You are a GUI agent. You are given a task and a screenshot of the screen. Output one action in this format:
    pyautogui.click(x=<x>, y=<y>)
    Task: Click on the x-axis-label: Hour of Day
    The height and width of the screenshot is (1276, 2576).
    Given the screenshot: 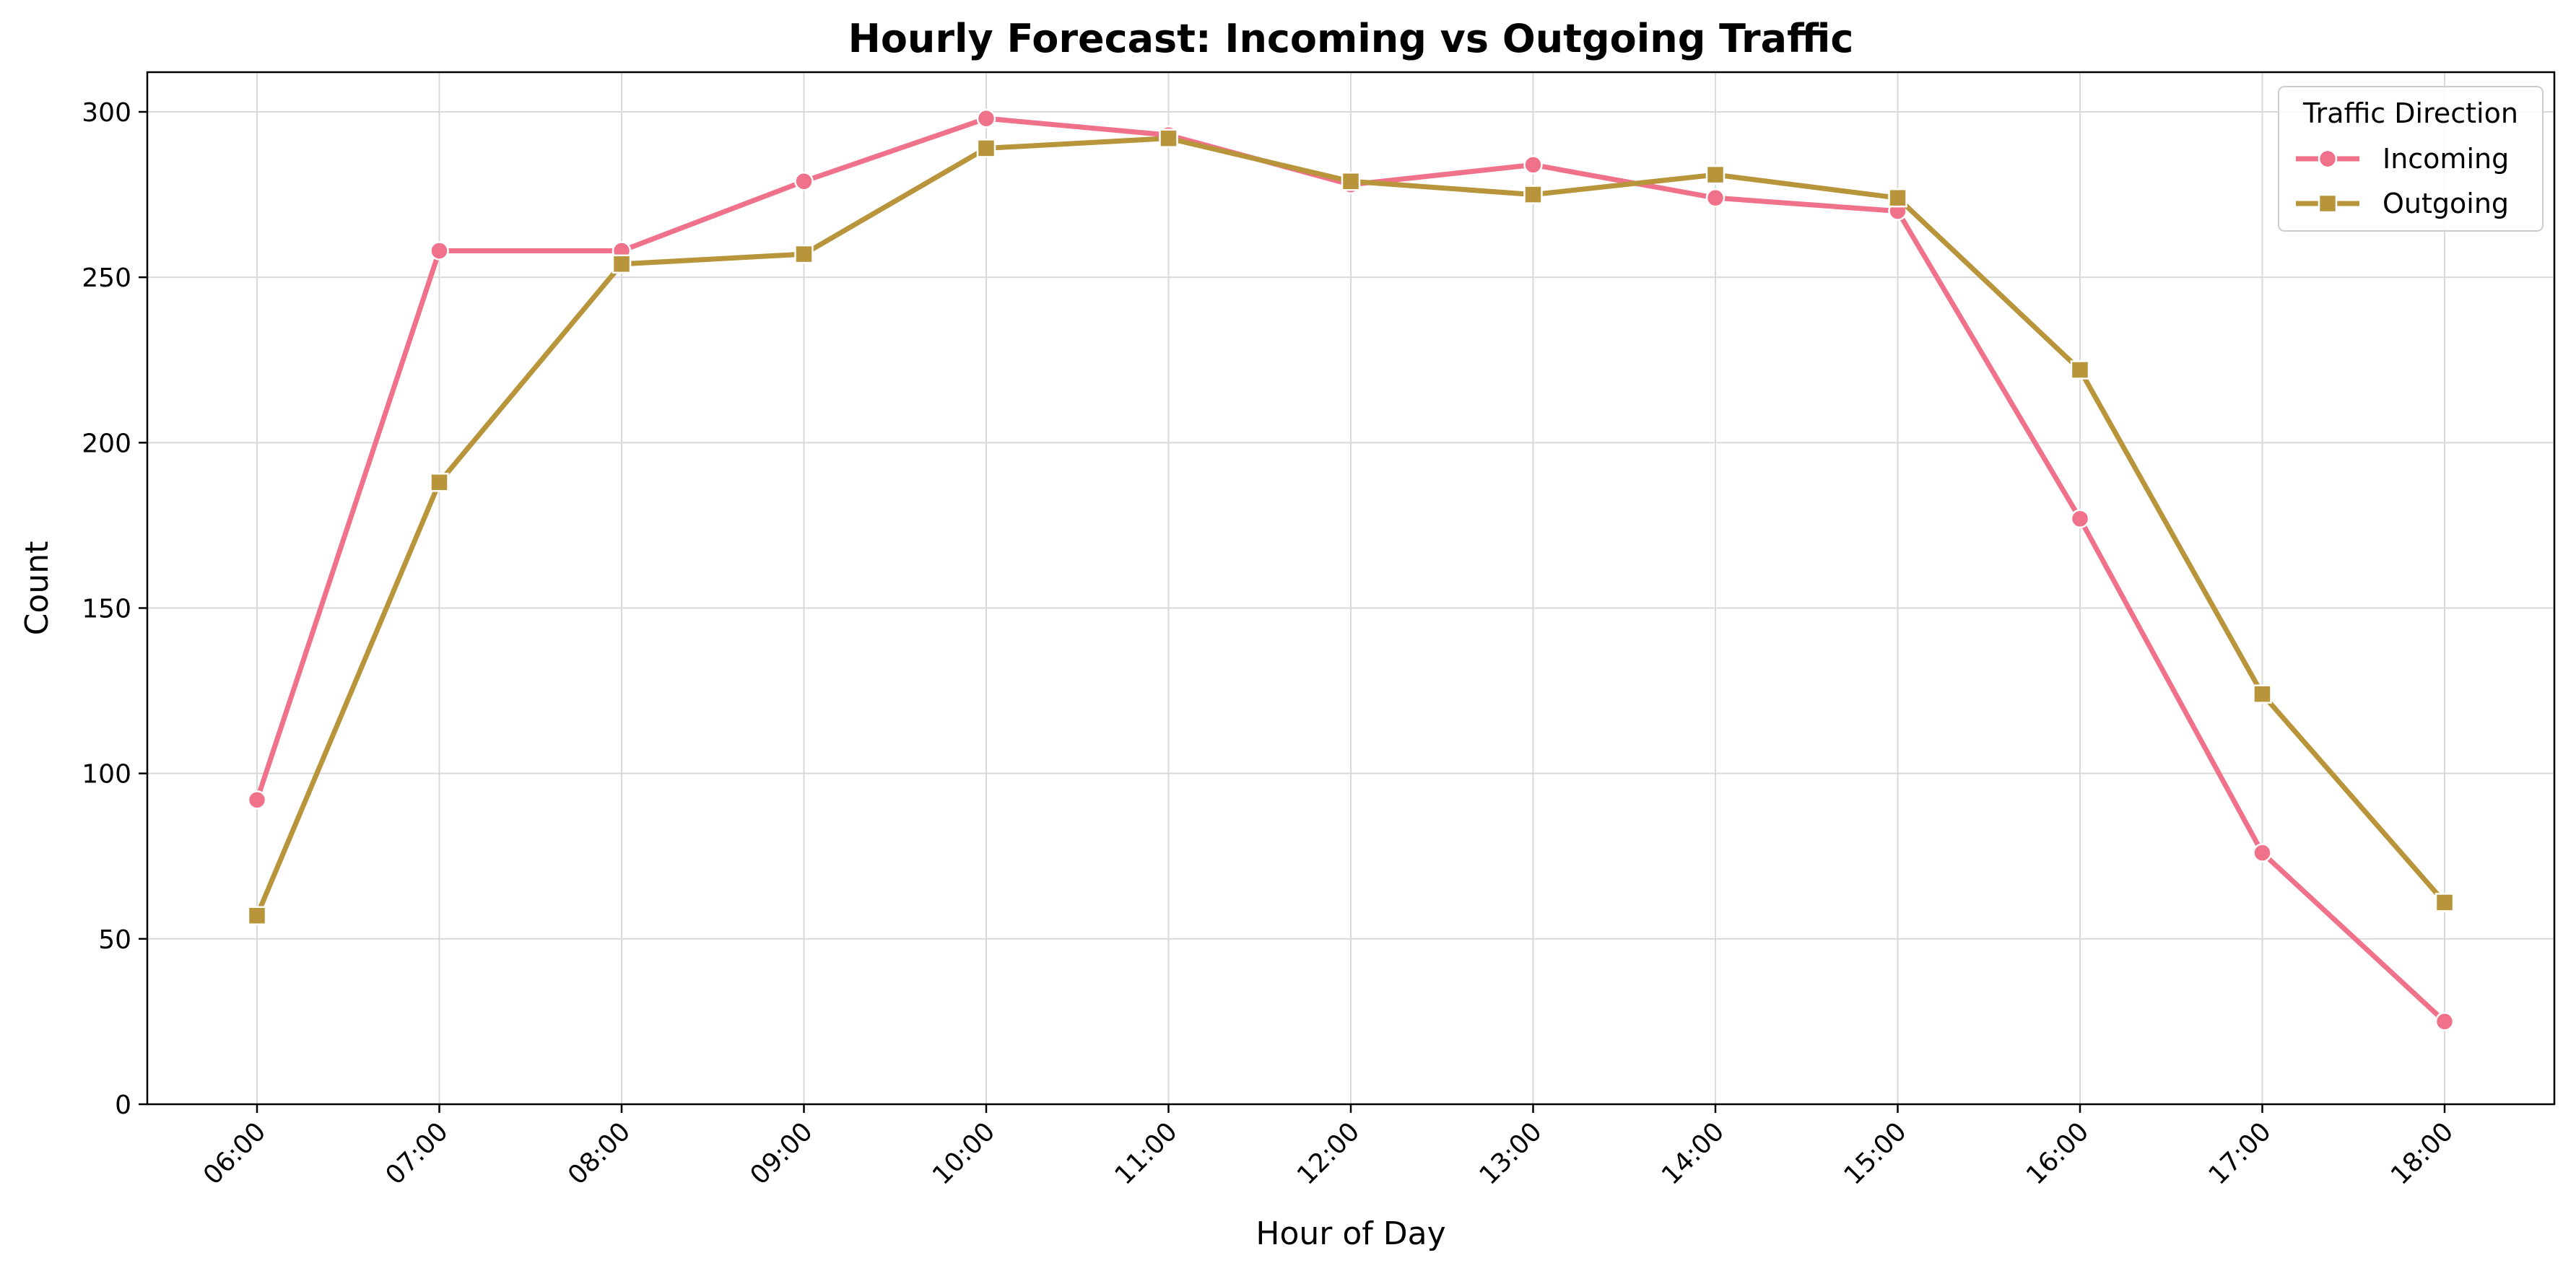 What is the action you would take?
    pyautogui.click(x=1350, y=1233)
    